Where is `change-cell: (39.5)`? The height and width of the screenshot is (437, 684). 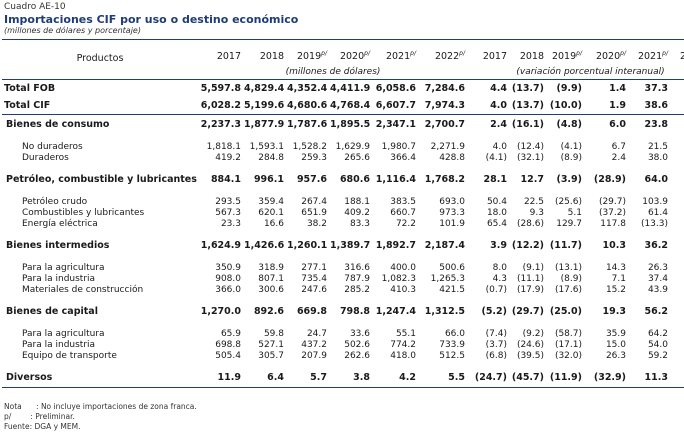 change-cell: (39.5) is located at coordinates (530, 355).